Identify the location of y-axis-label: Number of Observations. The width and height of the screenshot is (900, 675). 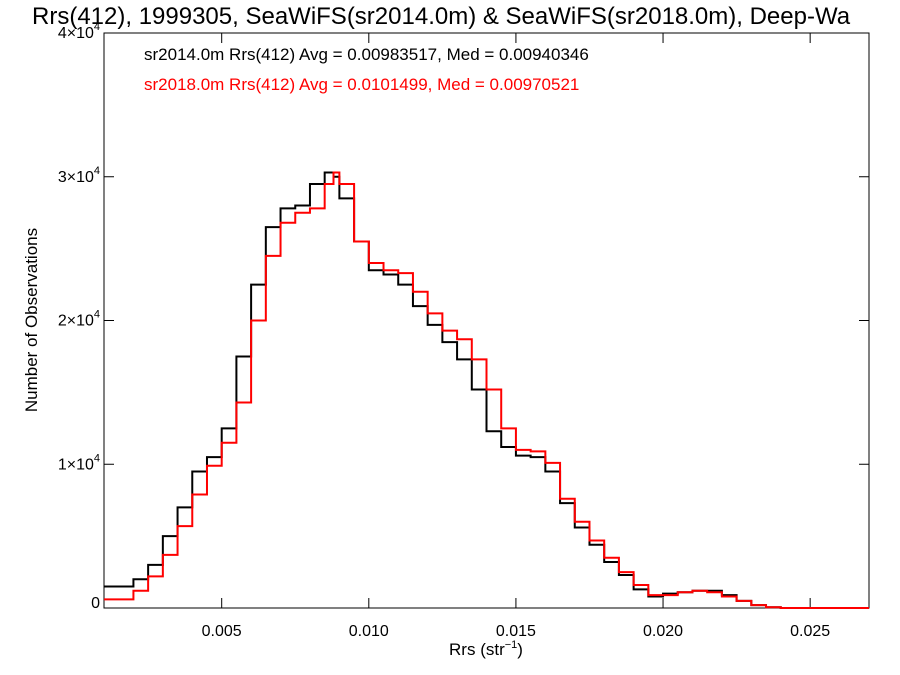
(31, 320).